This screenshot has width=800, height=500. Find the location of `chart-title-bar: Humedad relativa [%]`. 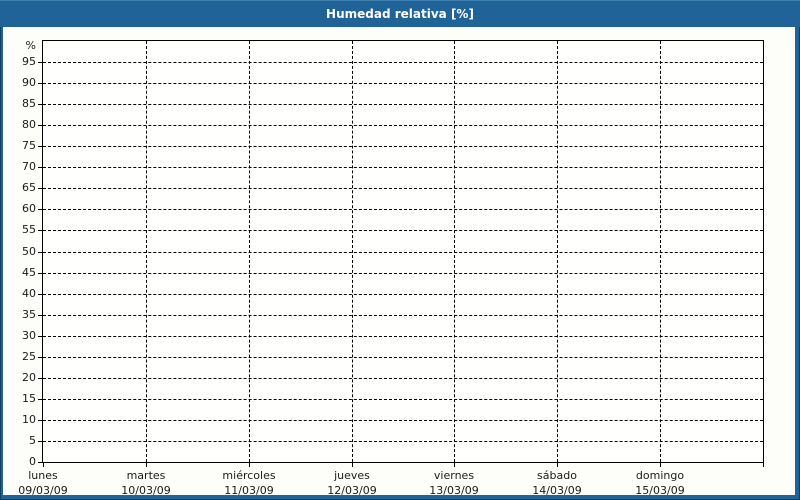

chart-title-bar: Humedad relativa [%] is located at coordinates (400, 13).